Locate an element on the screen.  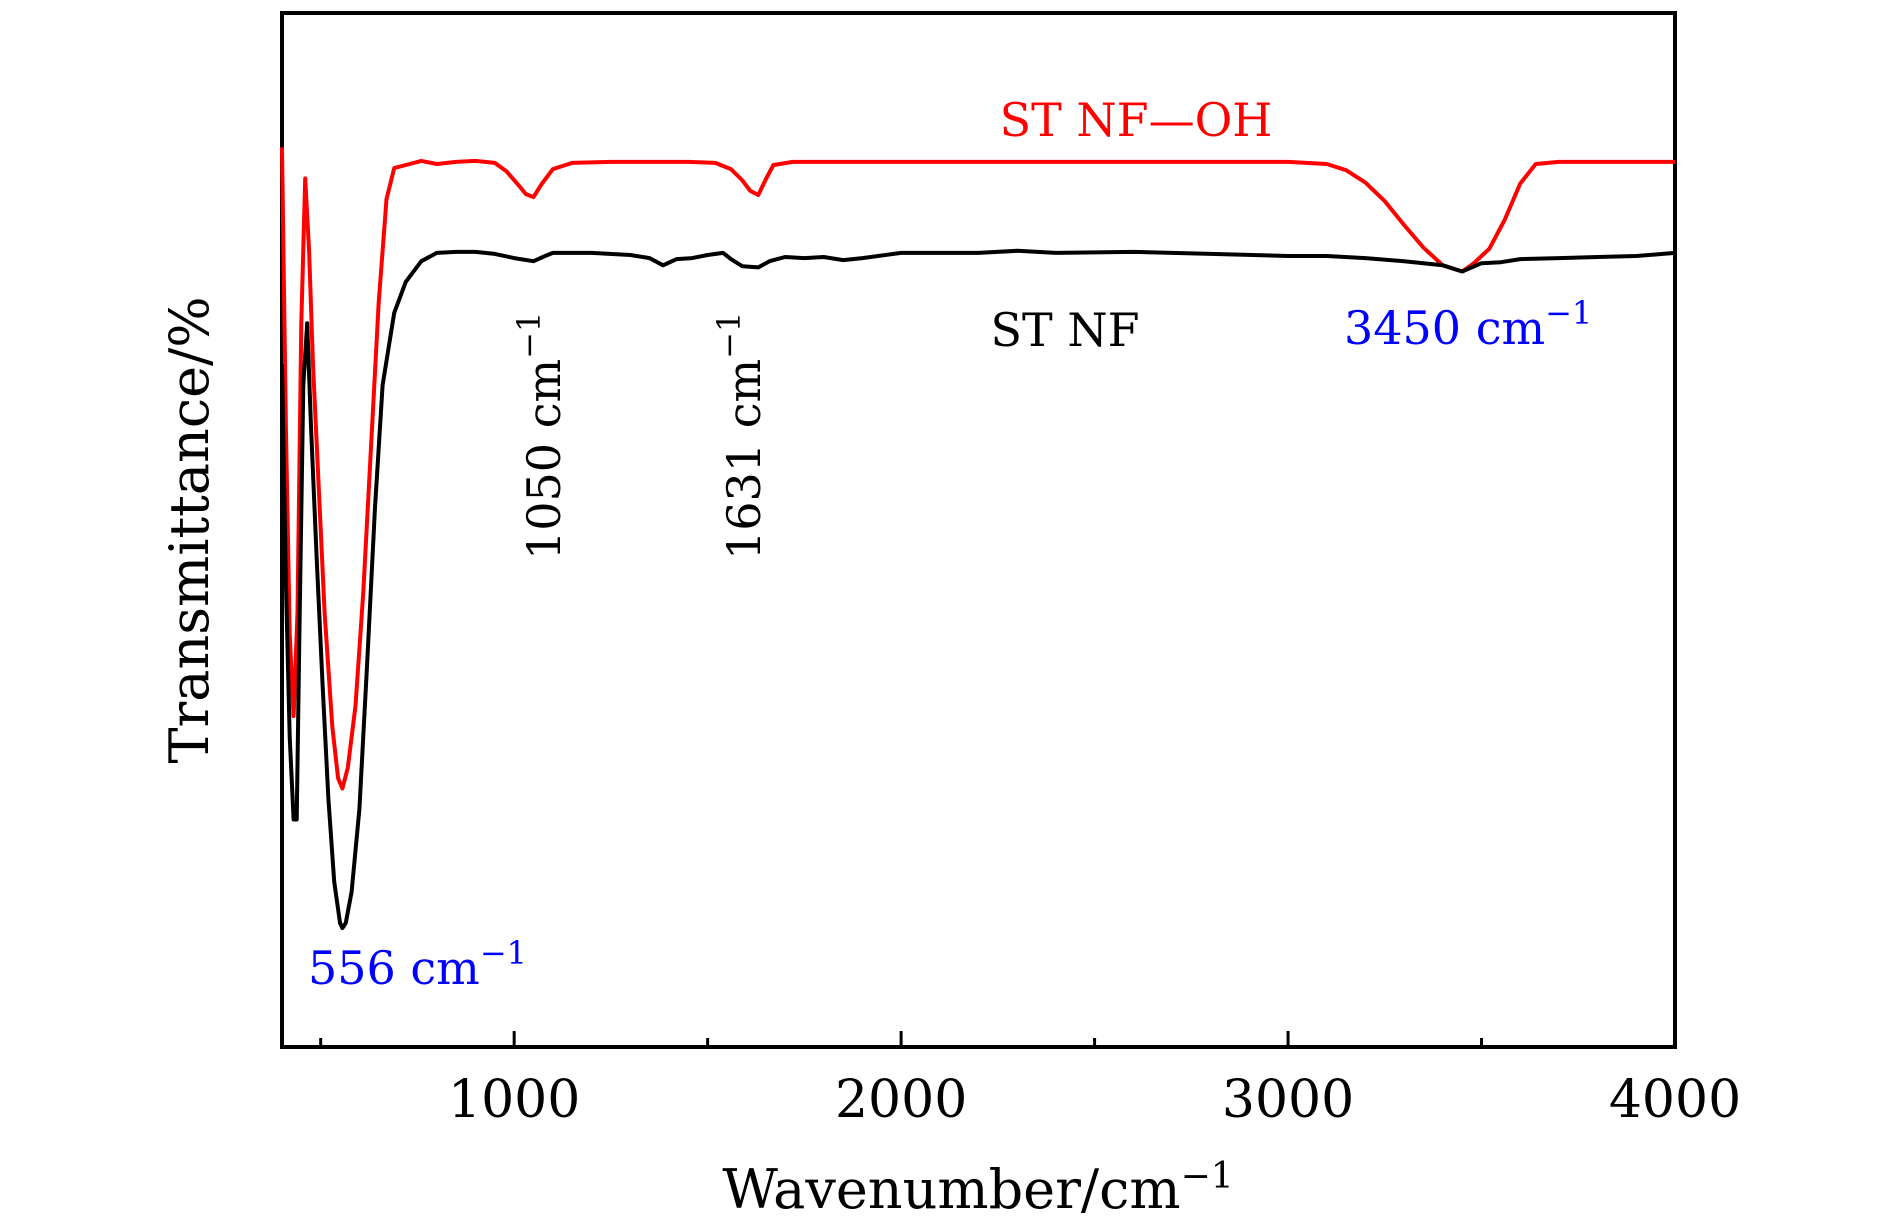
x-axis-title: Wavenumber/cm−1 is located at coordinates (977, 1188).